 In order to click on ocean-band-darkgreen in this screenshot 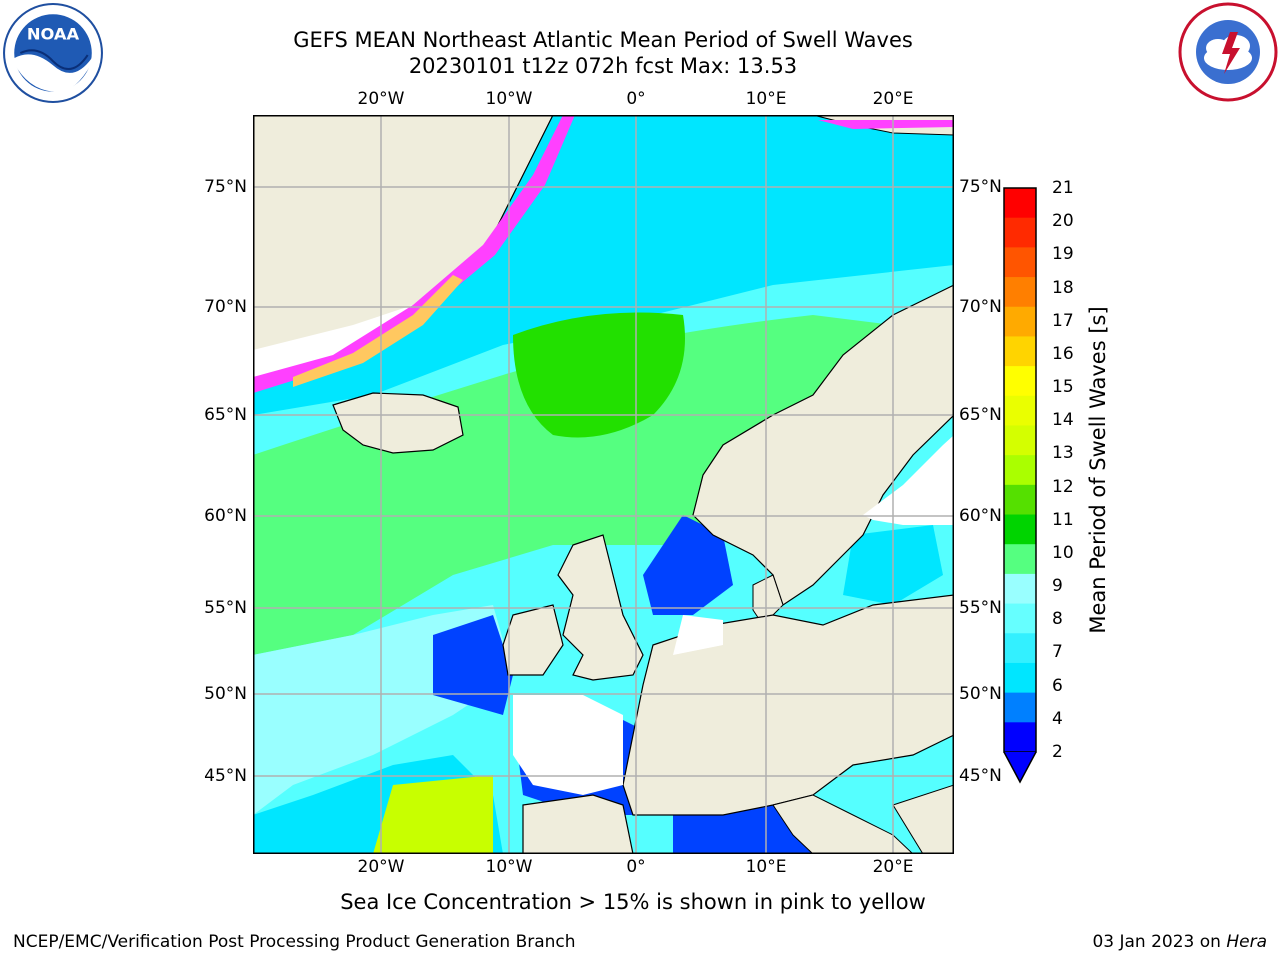, I will do `click(599, 375)`.